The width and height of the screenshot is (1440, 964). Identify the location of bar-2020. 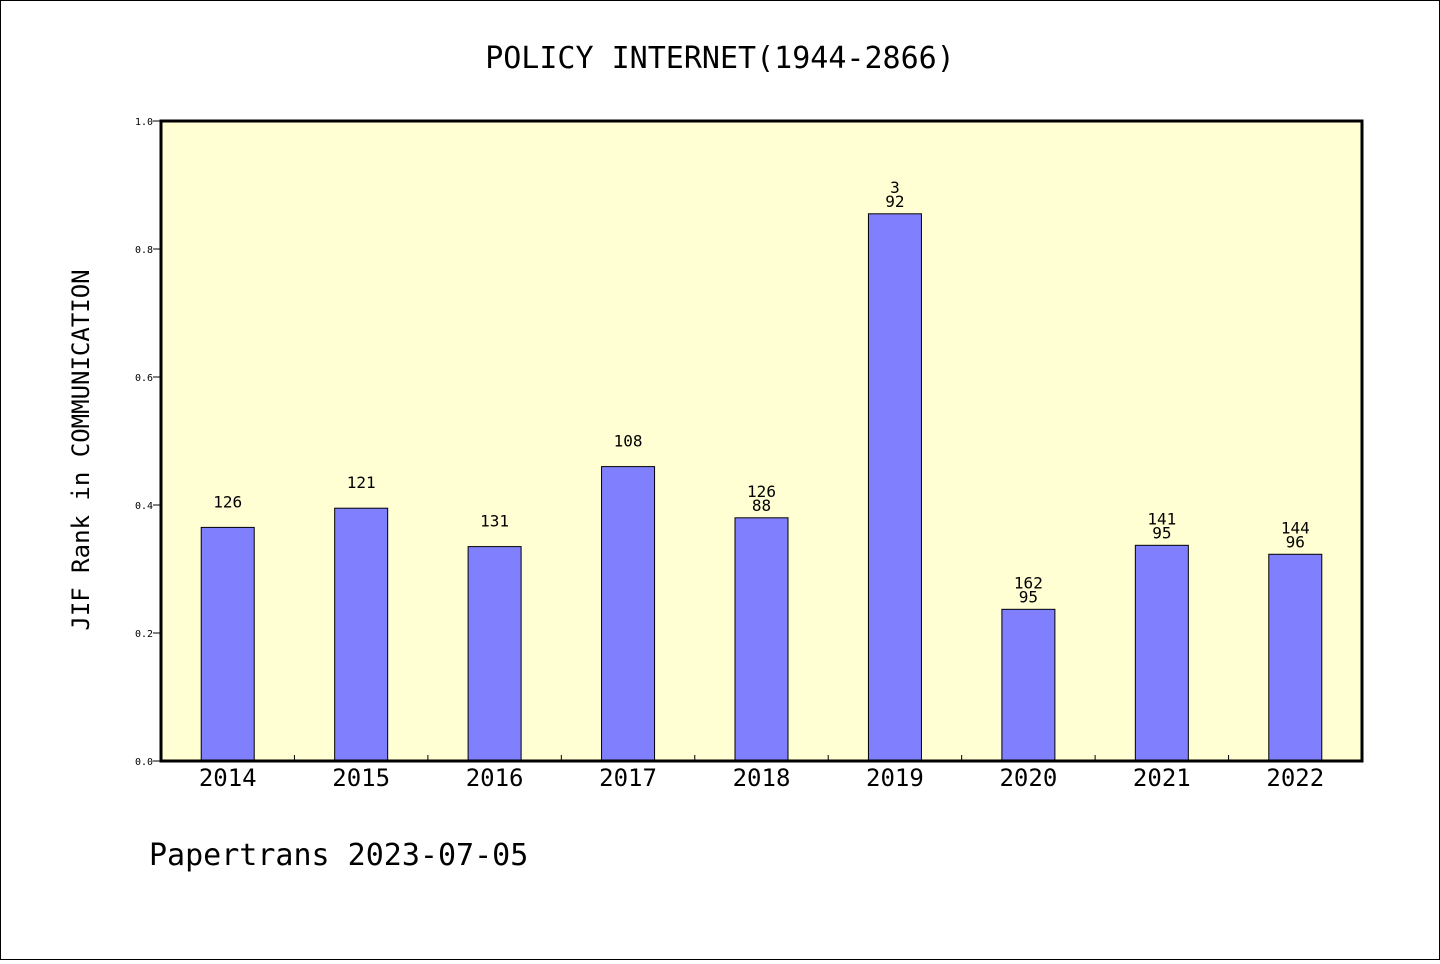
(1028, 685).